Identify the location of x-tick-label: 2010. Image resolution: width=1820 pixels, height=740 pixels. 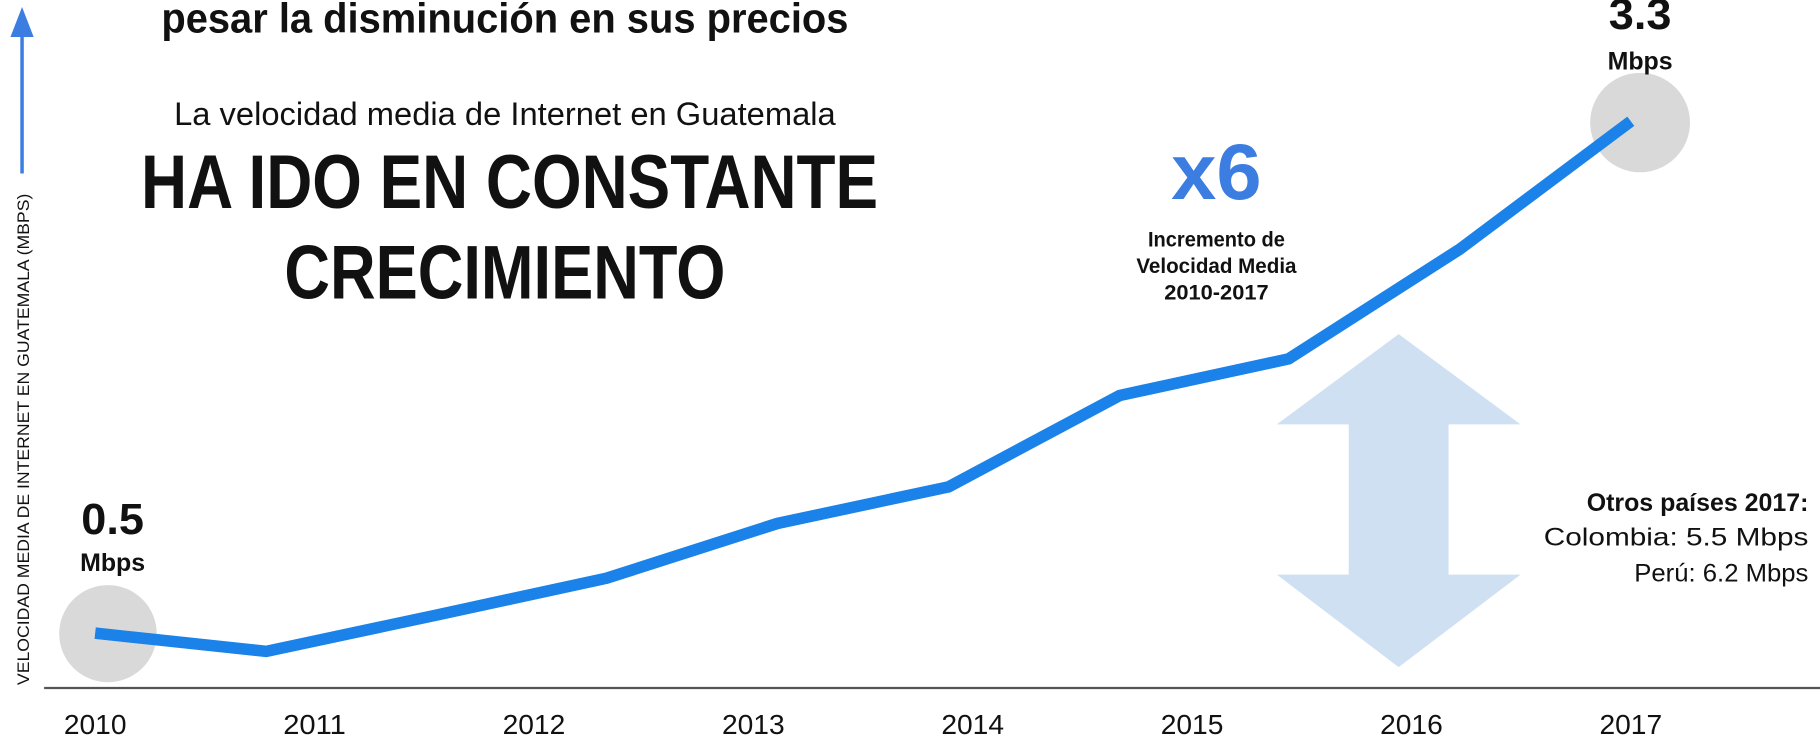
(95, 724).